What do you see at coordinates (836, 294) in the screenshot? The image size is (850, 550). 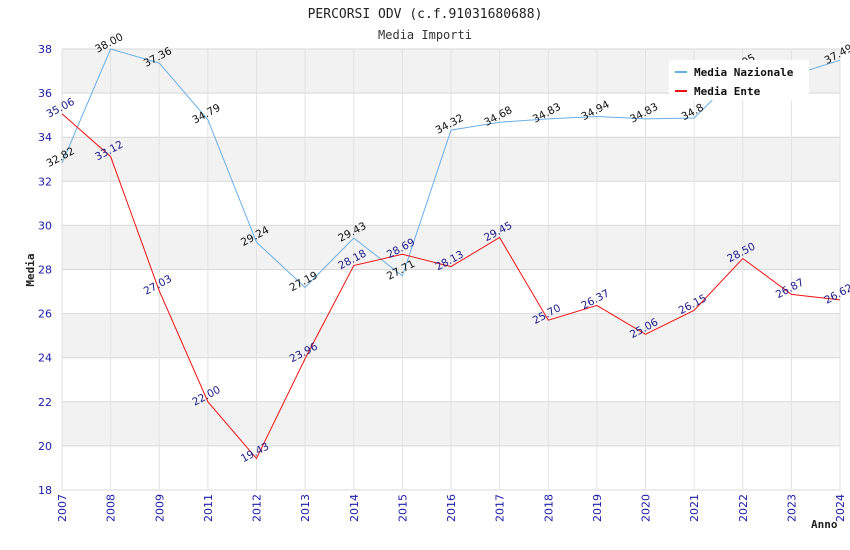 I see `data-label: 26.62` at bounding box center [836, 294].